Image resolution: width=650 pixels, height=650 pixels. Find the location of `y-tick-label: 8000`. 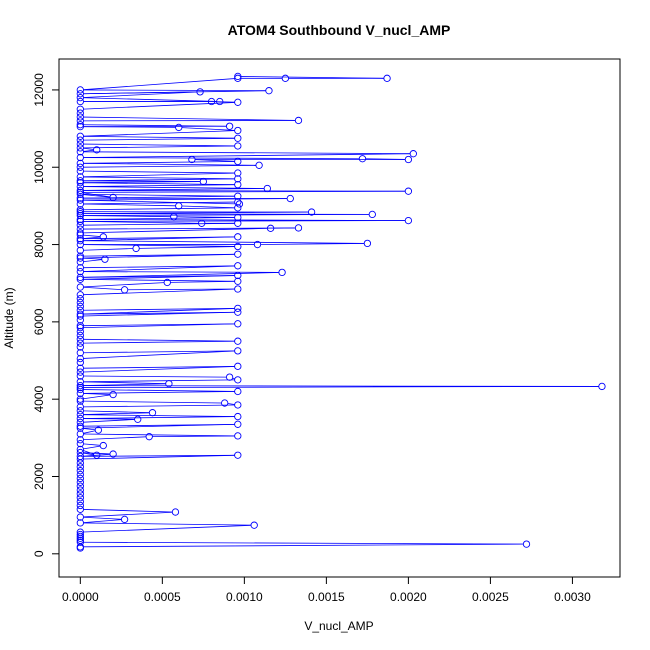

y-tick-label: 8000 is located at coordinates (39, 244).